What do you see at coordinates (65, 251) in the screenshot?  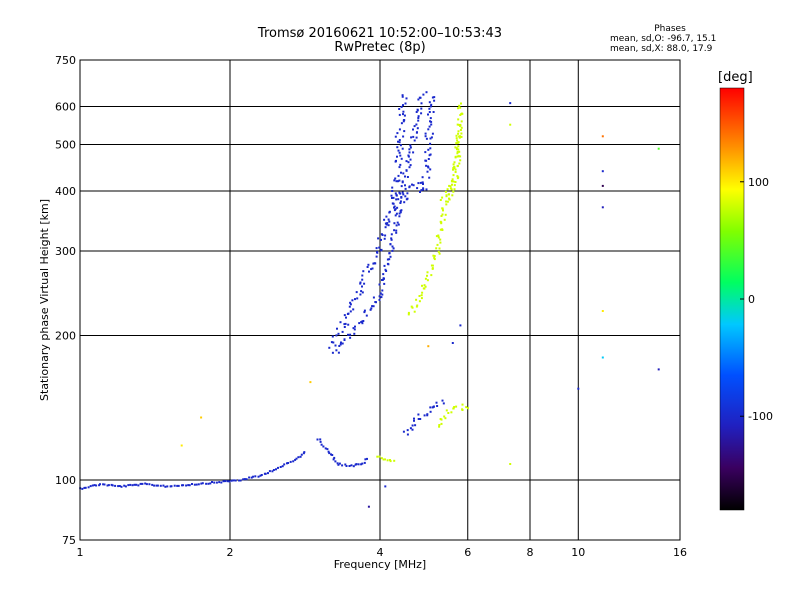 I see `y-tick-label: 300` at bounding box center [65, 251].